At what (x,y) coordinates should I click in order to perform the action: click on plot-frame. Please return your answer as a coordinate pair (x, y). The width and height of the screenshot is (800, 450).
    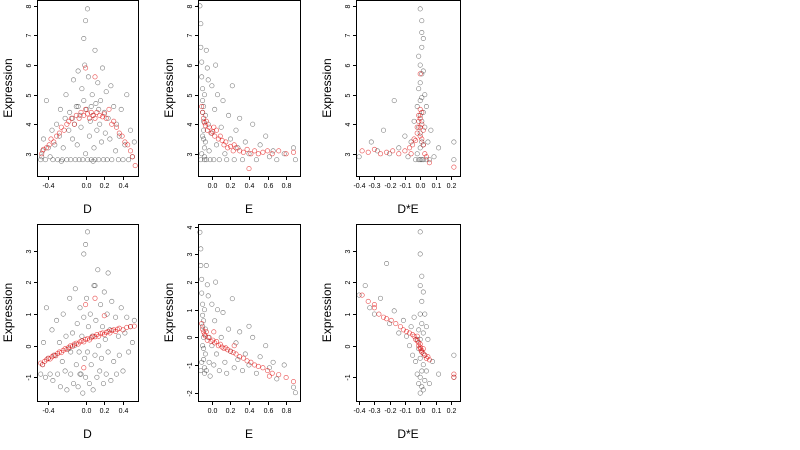
    Looking at the image, I should click on (249, 313).